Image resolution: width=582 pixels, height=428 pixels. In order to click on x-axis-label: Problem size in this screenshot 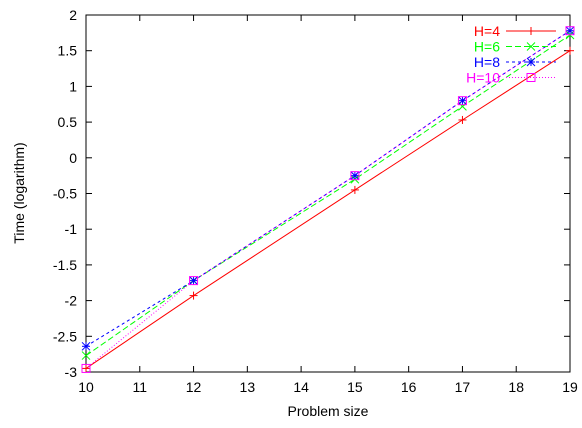, I will do `click(328, 411)`.